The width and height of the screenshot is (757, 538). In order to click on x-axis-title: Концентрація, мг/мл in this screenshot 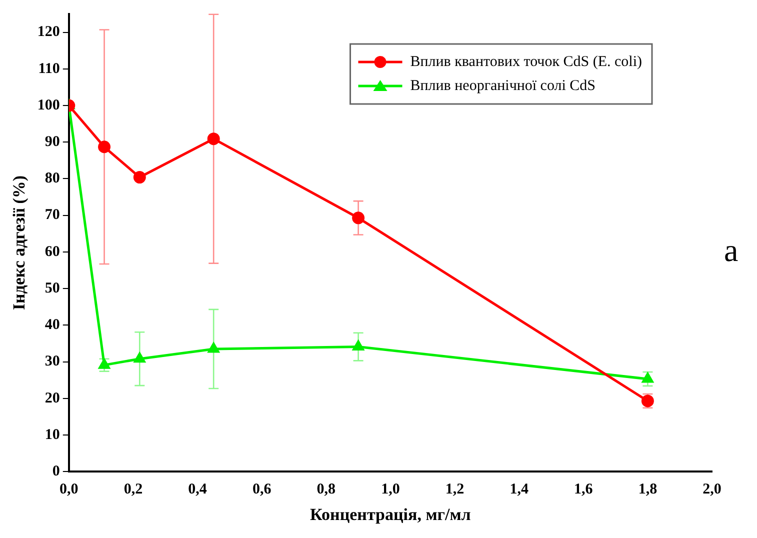, I will do `click(391, 514)`.